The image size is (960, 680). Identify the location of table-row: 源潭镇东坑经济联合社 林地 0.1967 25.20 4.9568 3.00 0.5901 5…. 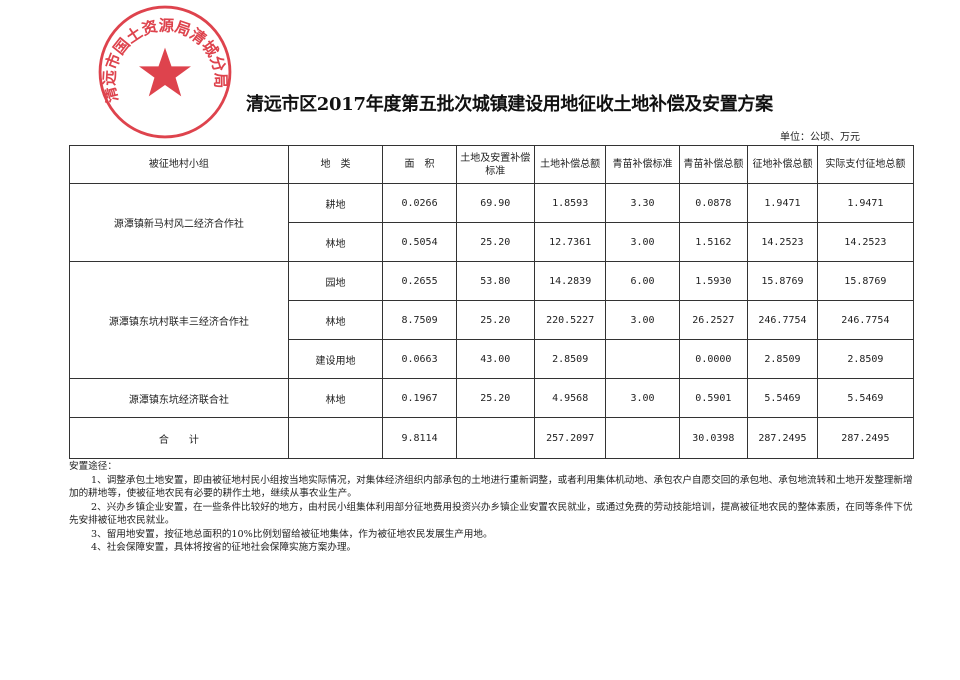
(492, 398).